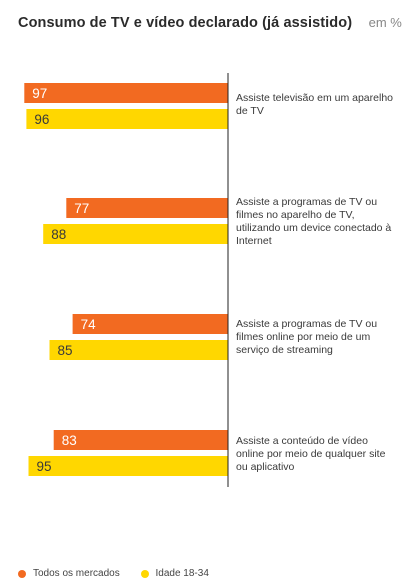  I want to click on bar-value-label: 85, so click(65, 350).